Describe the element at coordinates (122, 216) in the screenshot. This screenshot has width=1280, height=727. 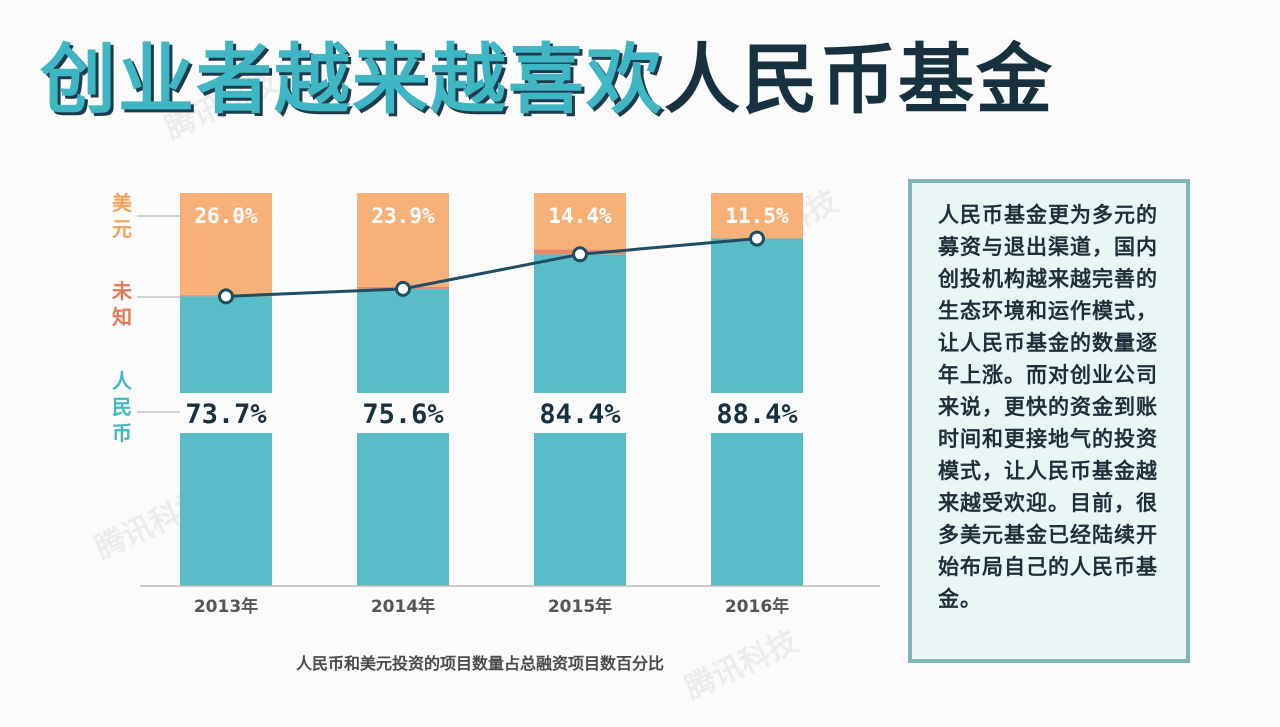
I see `side-label-usd: 美元` at that location.